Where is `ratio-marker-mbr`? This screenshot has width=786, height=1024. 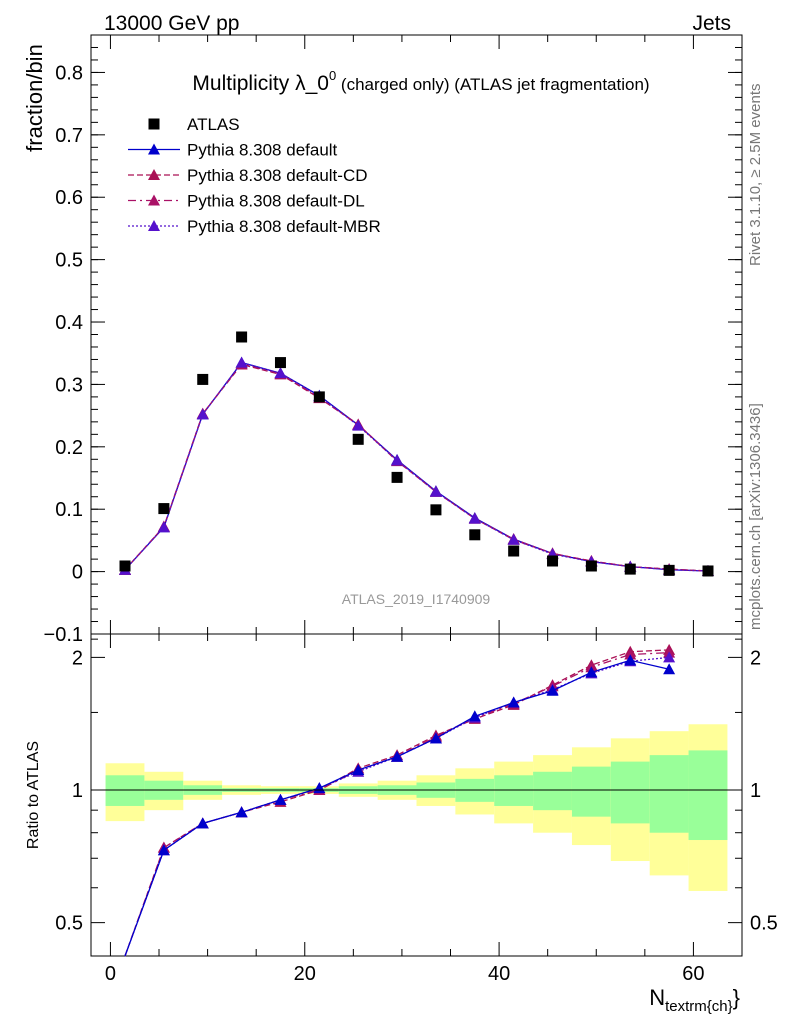 ratio-marker-mbr is located at coordinates (669, 657).